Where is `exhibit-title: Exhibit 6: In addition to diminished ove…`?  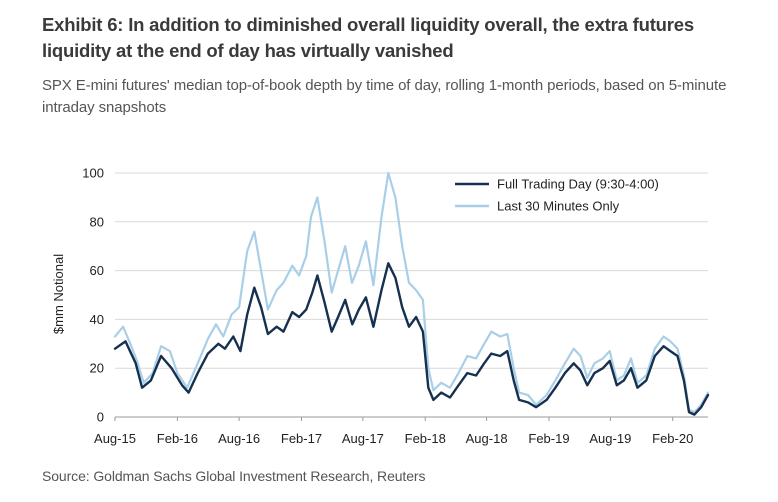 exhibit-title: Exhibit 6: In addition to diminished ove… is located at coordinates (368, 37).